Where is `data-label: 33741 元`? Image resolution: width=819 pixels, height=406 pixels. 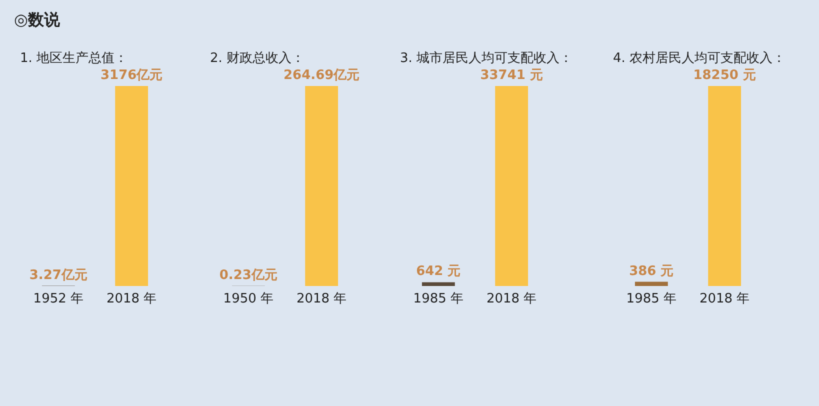
data-label: 33741 元 is located at coordinates (511, 75).